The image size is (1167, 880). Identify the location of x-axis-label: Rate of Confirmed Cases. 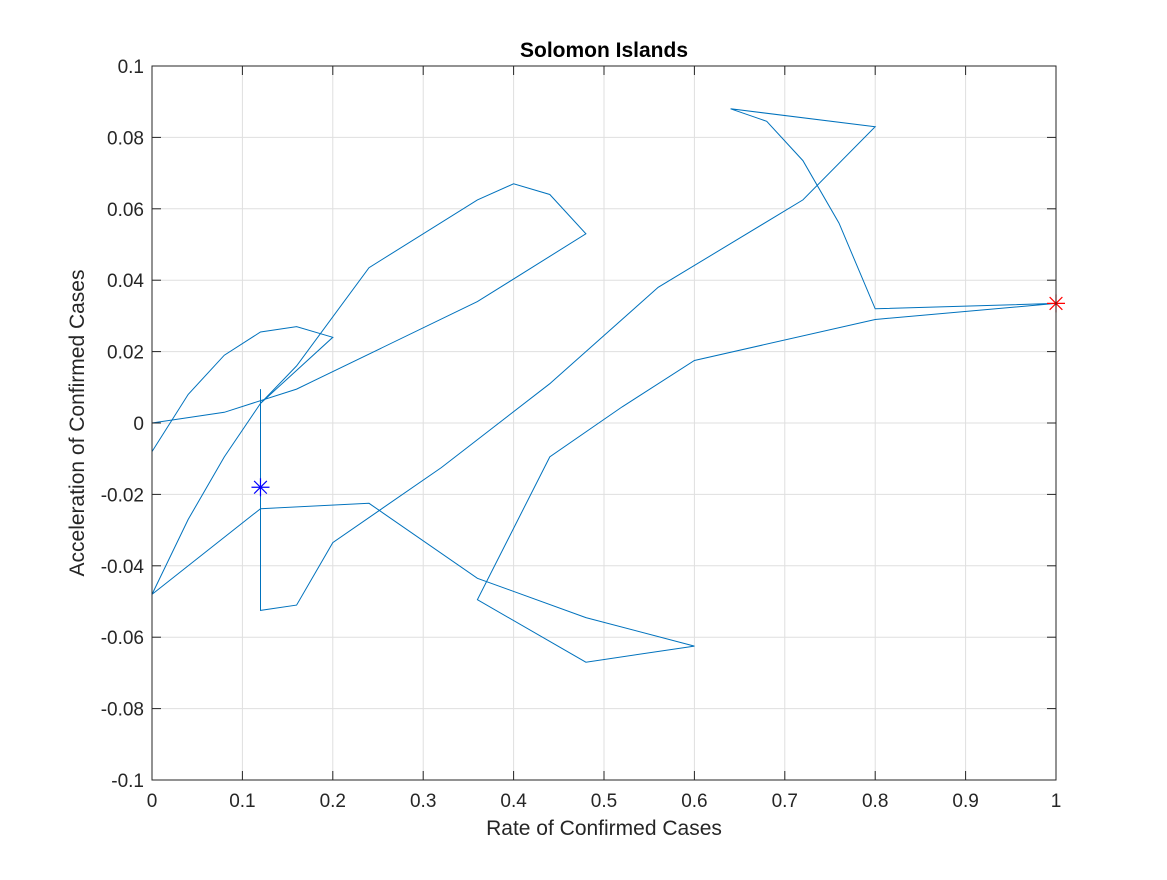
(604, 828).